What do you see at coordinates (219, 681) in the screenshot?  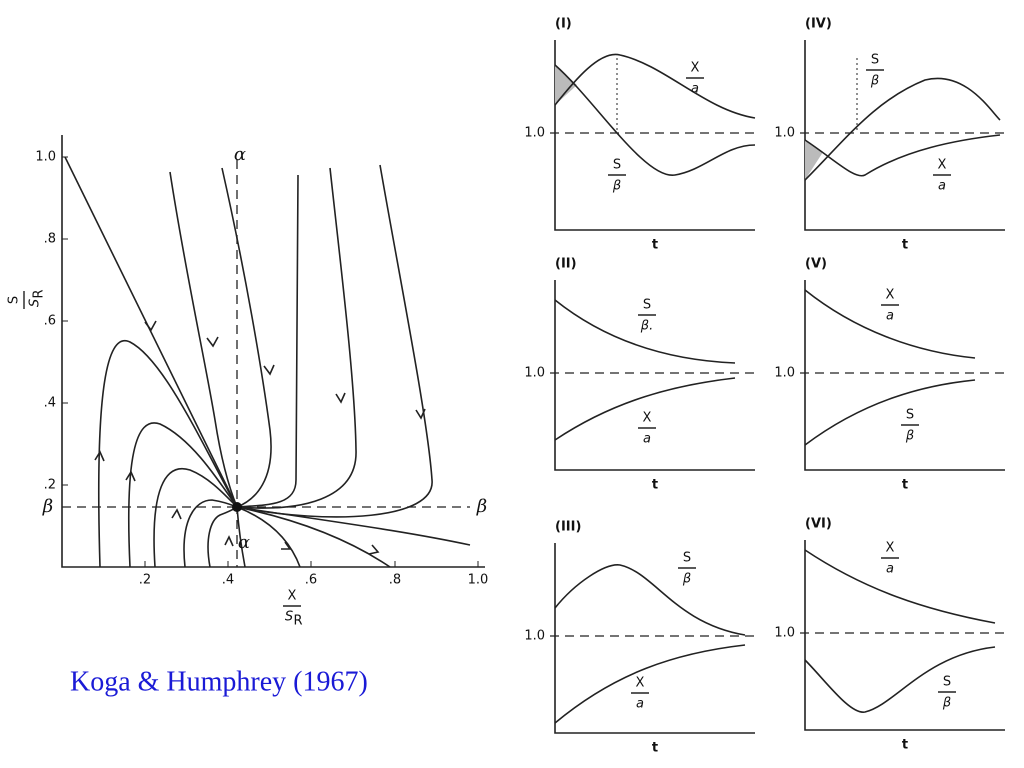 I see `caption: Koga & Humphrey (1967)` at bounding box center [219, 681].